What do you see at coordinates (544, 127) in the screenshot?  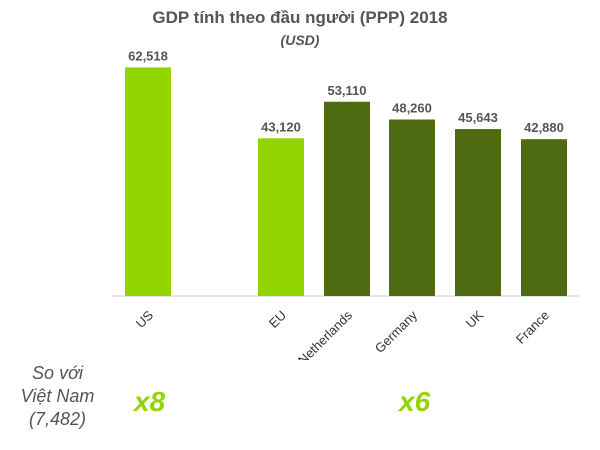 I see `value-label-france: 42,880` at bounding box center [544, 127].